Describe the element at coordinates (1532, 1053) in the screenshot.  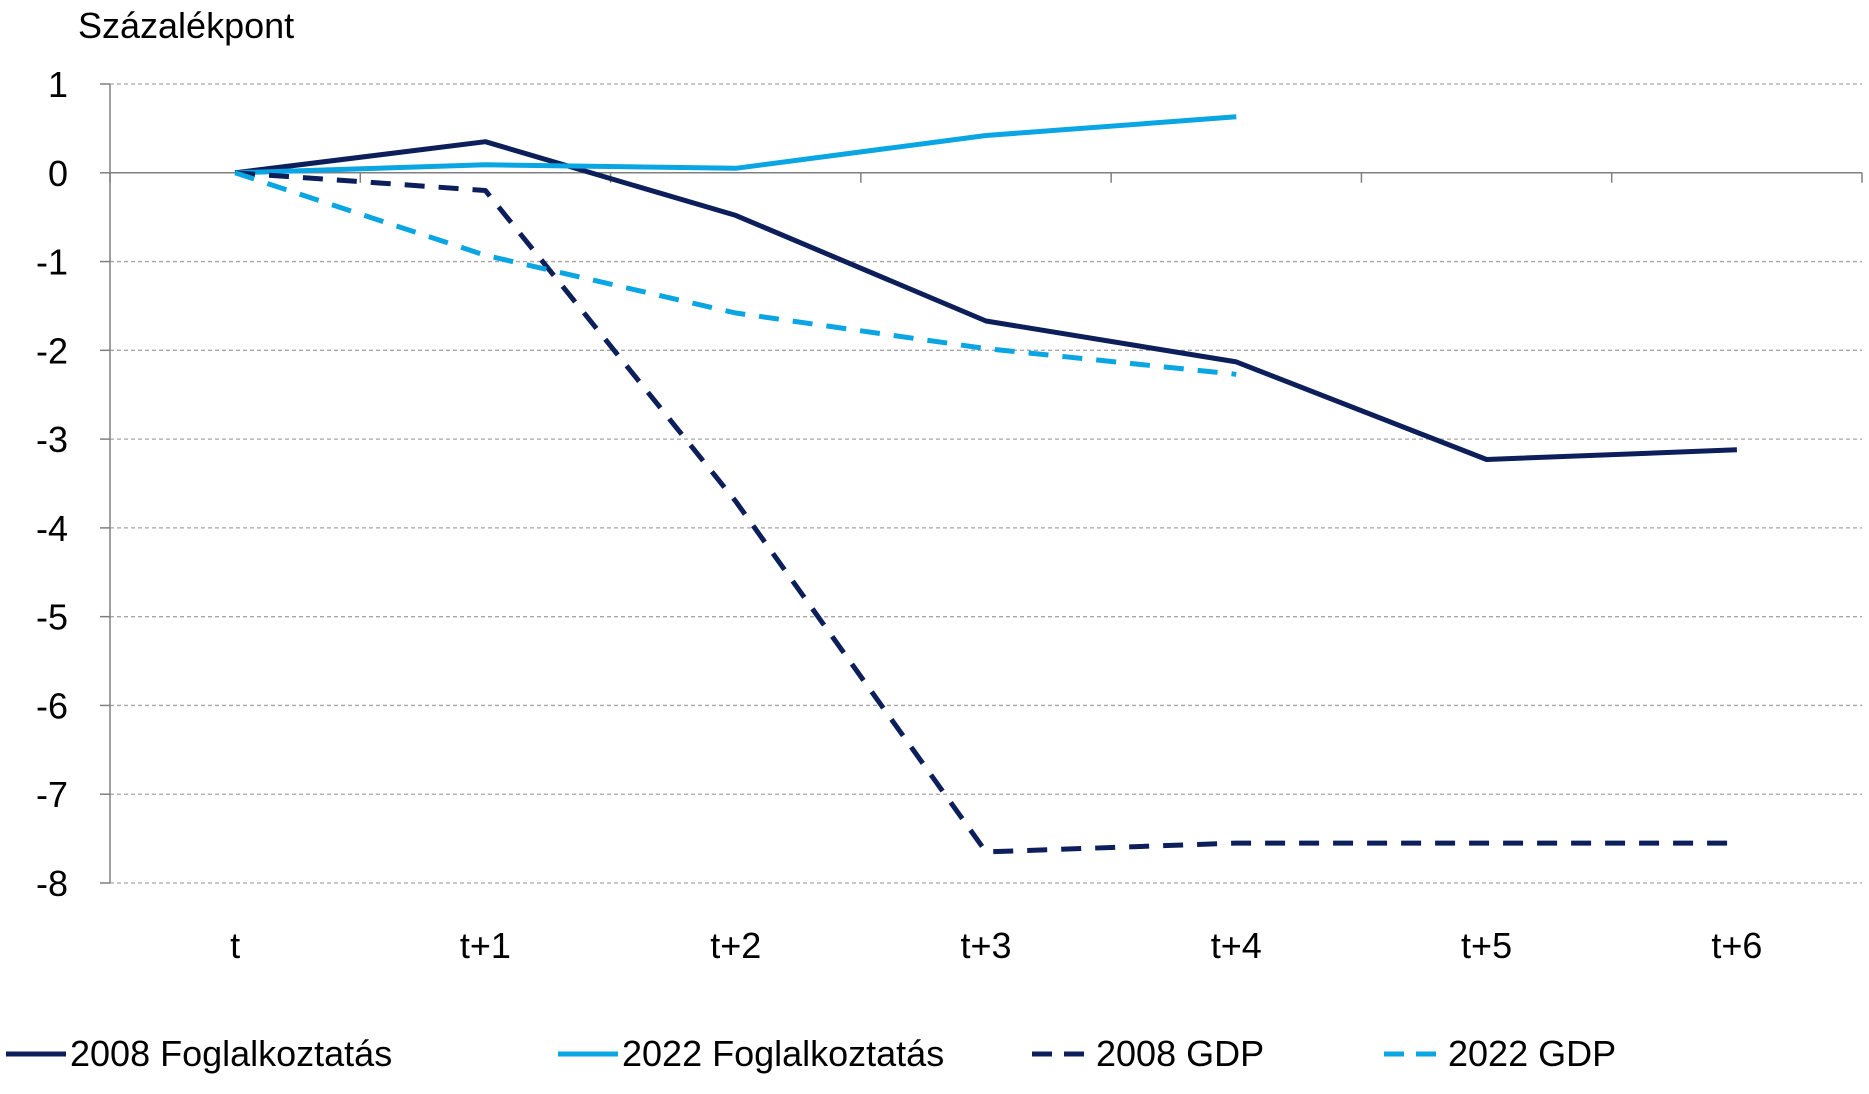
I see `legend-label: 2022 GDP` at that location.